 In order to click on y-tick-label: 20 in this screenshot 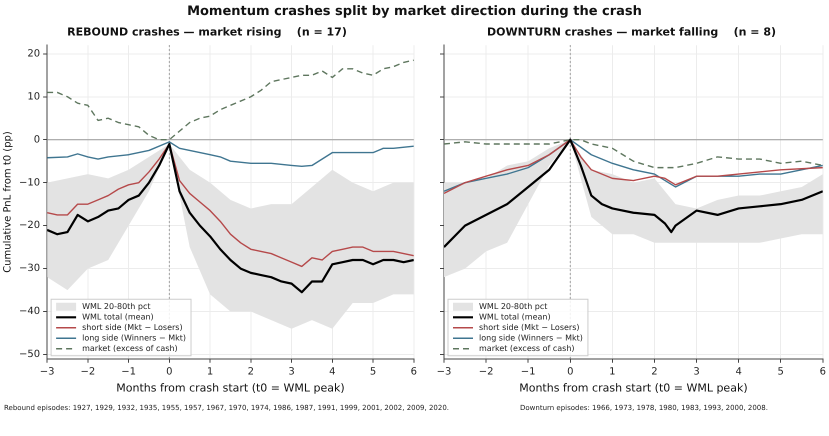, I will do `click(33, 54)`.